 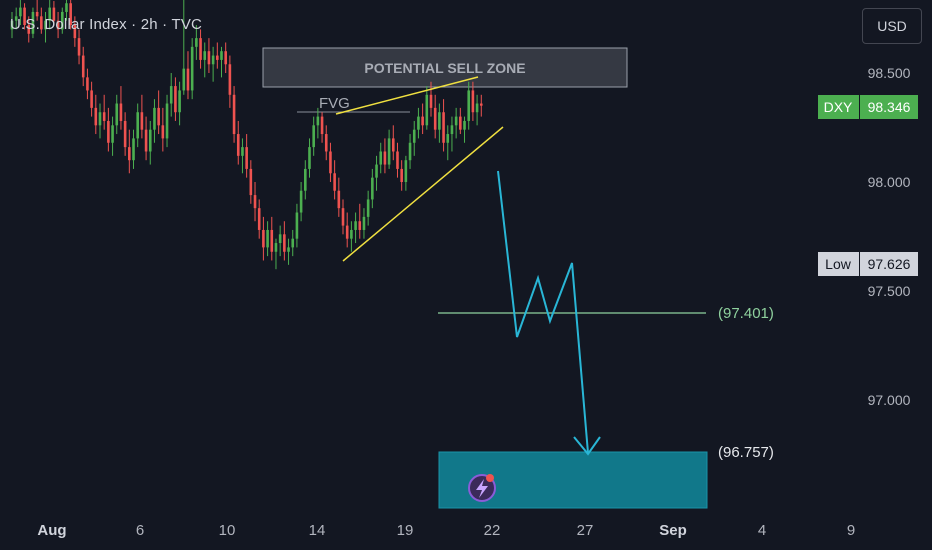 What do you see at coordinates (407, 95) in the screenshot?
I see `wedge-upper-trendline` at bounding box center [407, 95].